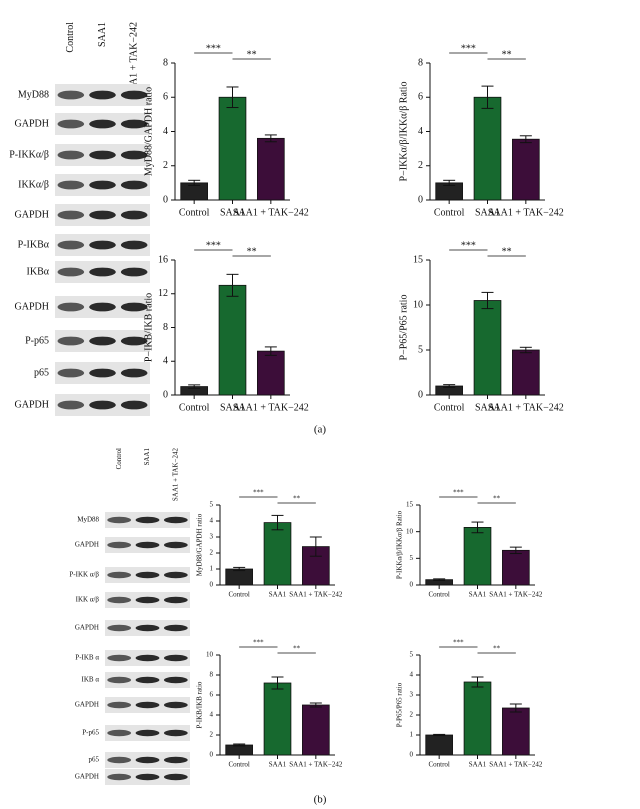 This screenshot has height=809, width=640. What do you see at coordinates (38, 271) in the screenshot?
I see `blot-row-label: IKBα` at bounding box center [38, 271].